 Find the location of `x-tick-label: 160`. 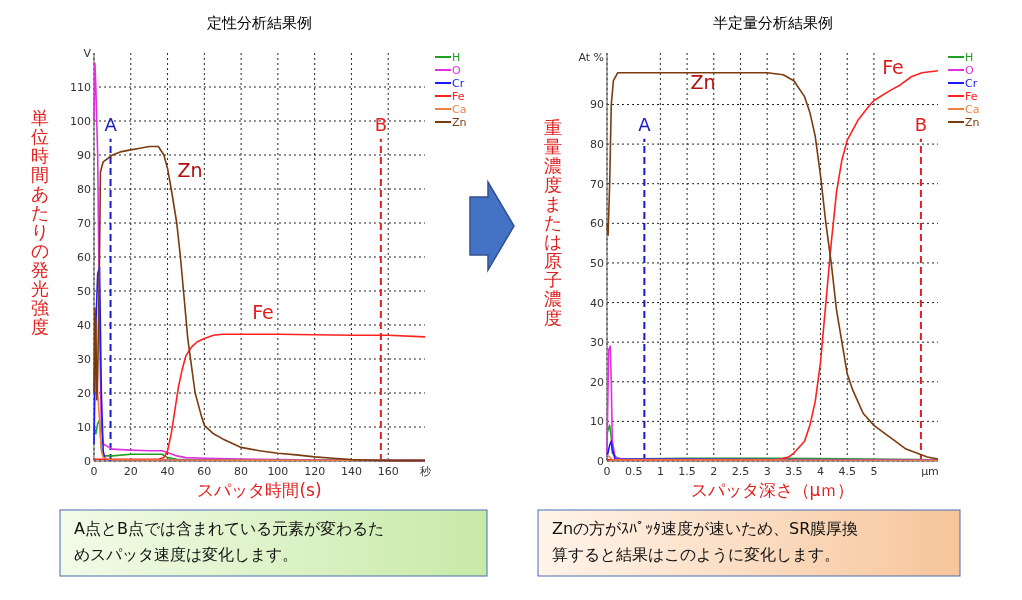

x-tick-label: 160 is located at coordinates (388, 471).